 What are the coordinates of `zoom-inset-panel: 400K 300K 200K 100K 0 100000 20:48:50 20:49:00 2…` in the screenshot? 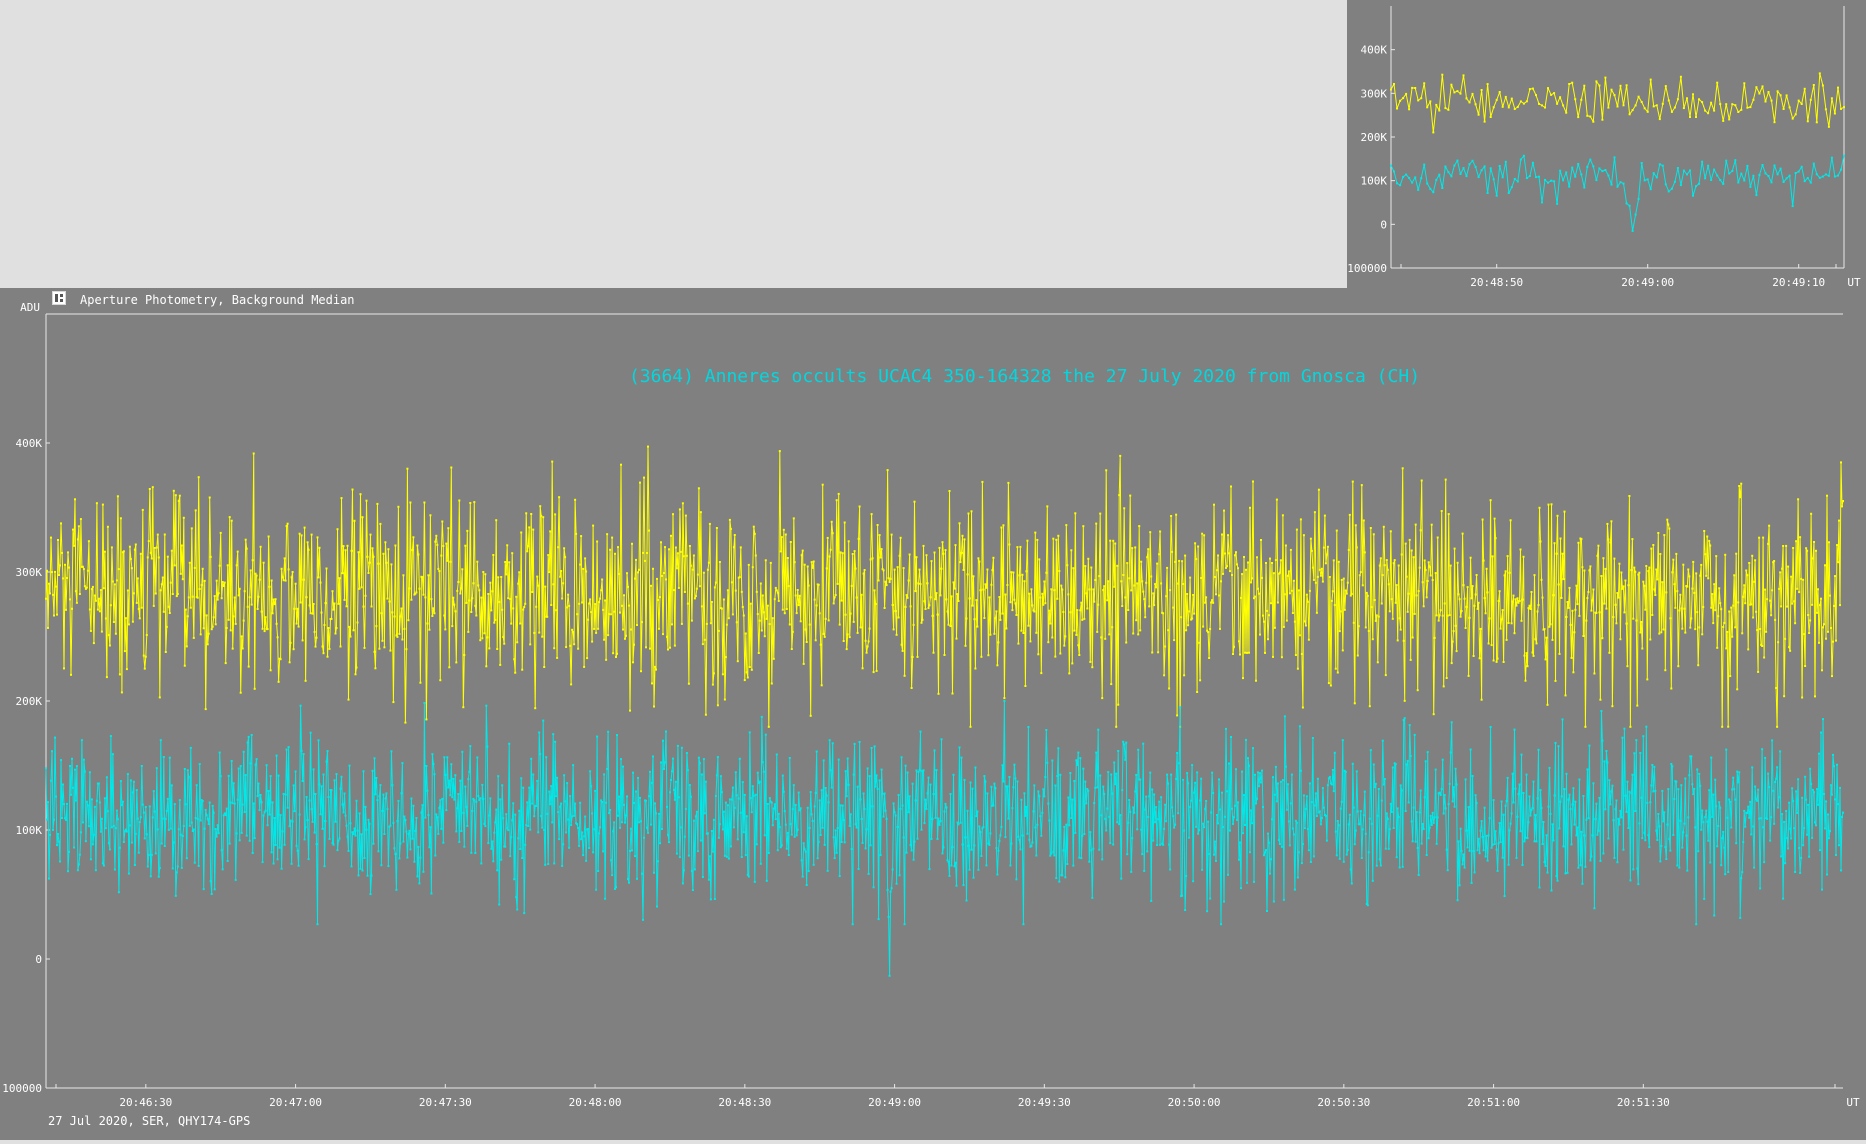 It's located at (1606, 144).